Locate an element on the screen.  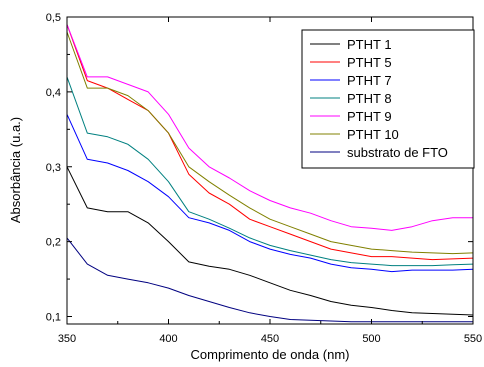
legend-label-3: PTHT 7 is located at coordinates (369, 80).